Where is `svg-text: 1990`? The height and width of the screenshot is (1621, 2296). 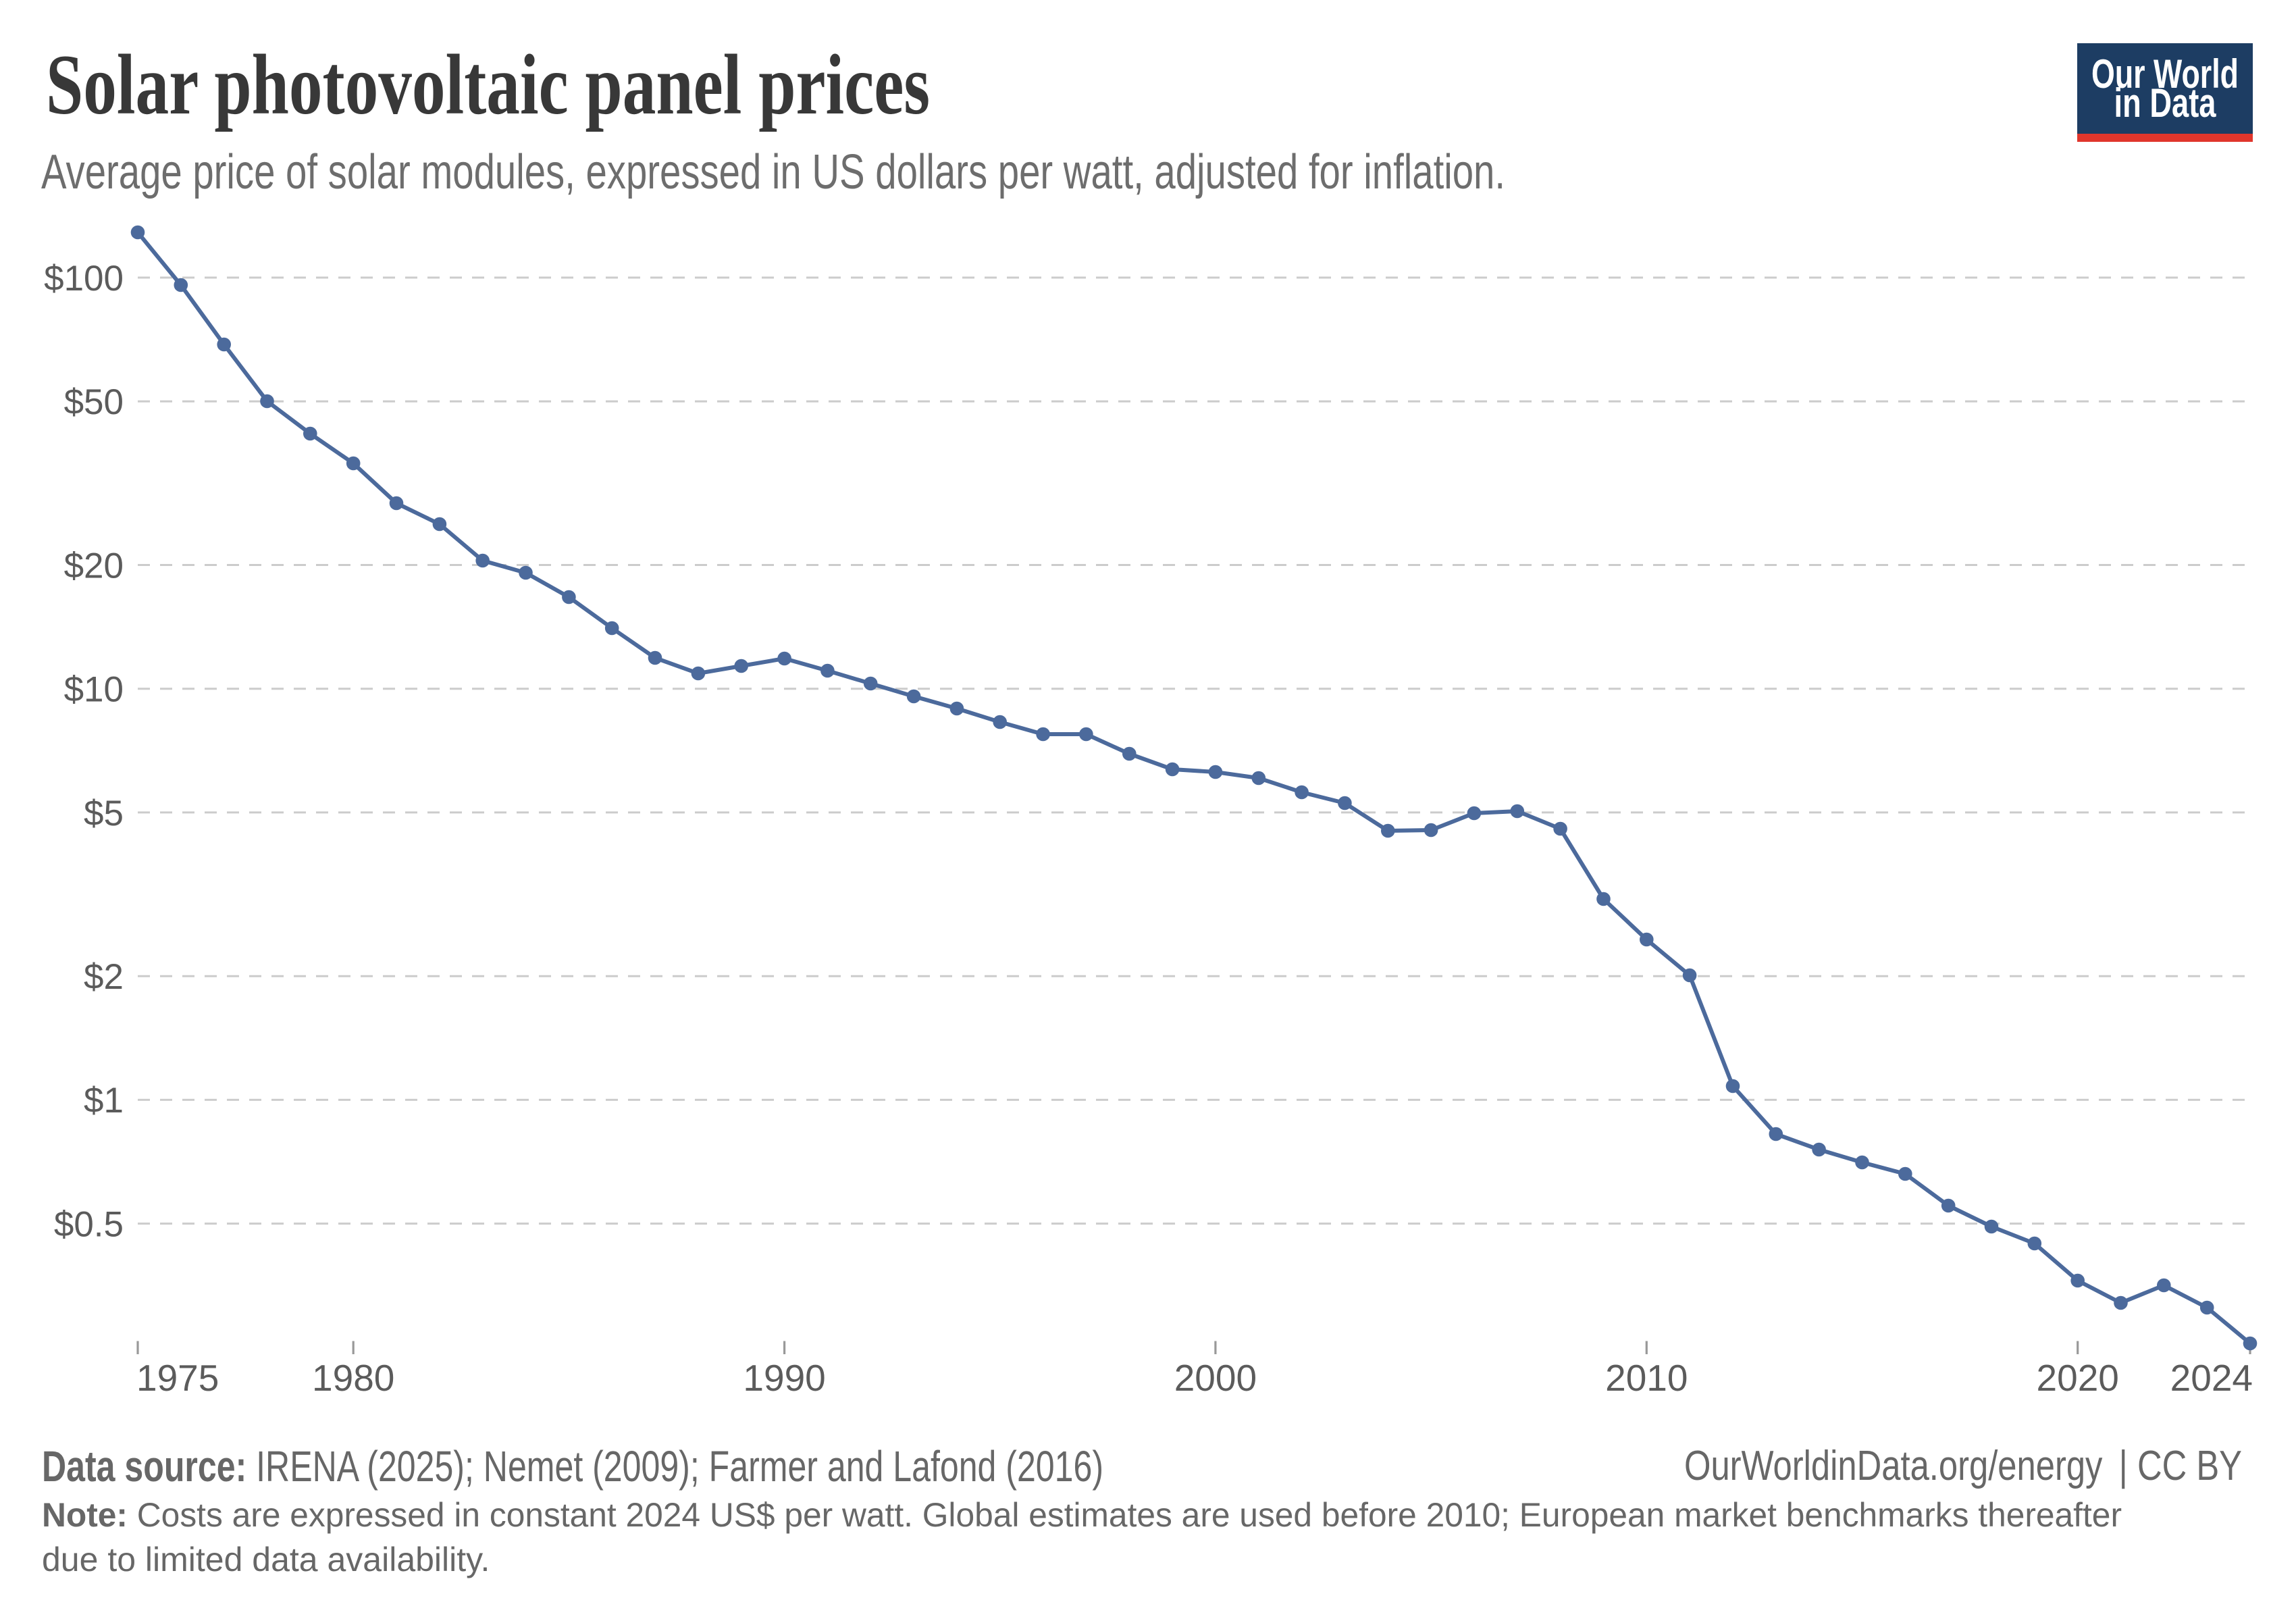 svg-text: 1990 is located at coordinates (784, 1378).